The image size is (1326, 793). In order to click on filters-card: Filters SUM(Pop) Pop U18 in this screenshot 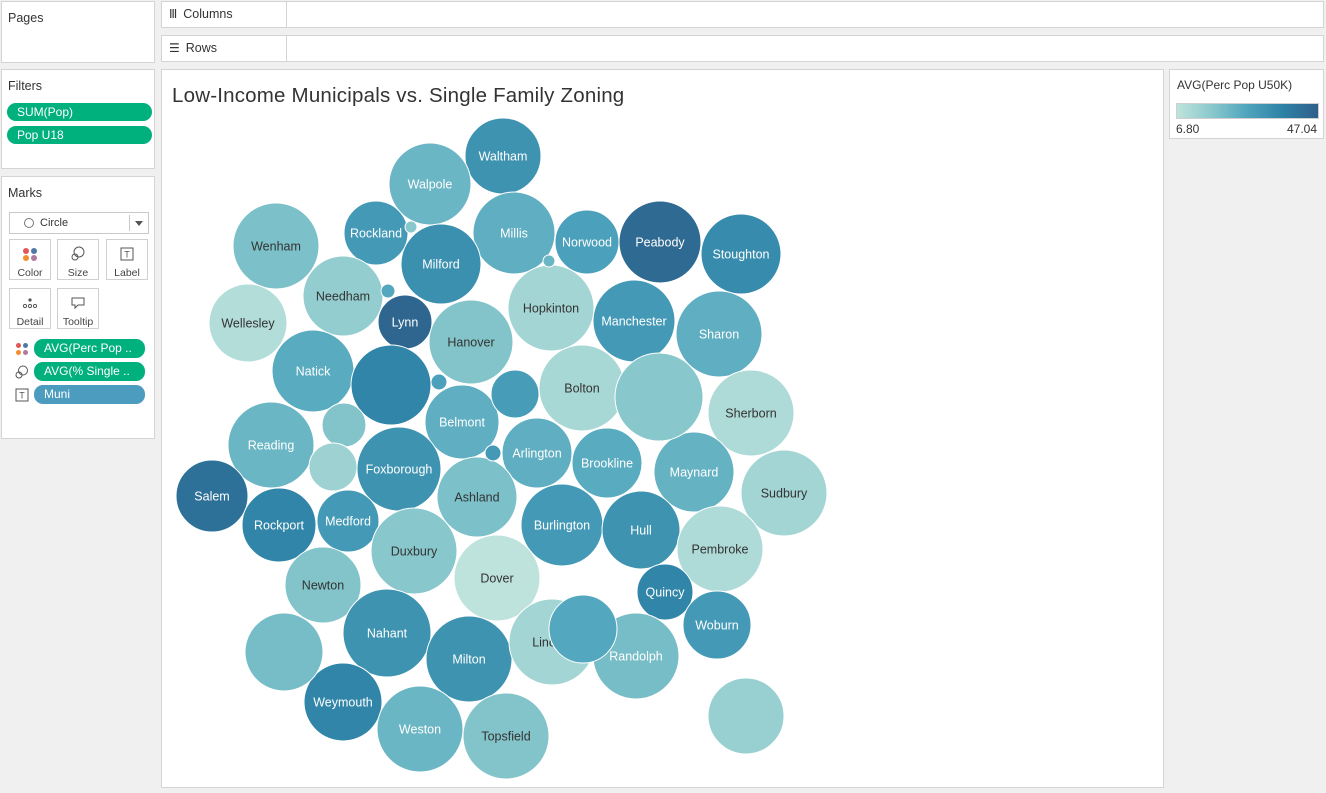, I will do `click(78, 119)`.